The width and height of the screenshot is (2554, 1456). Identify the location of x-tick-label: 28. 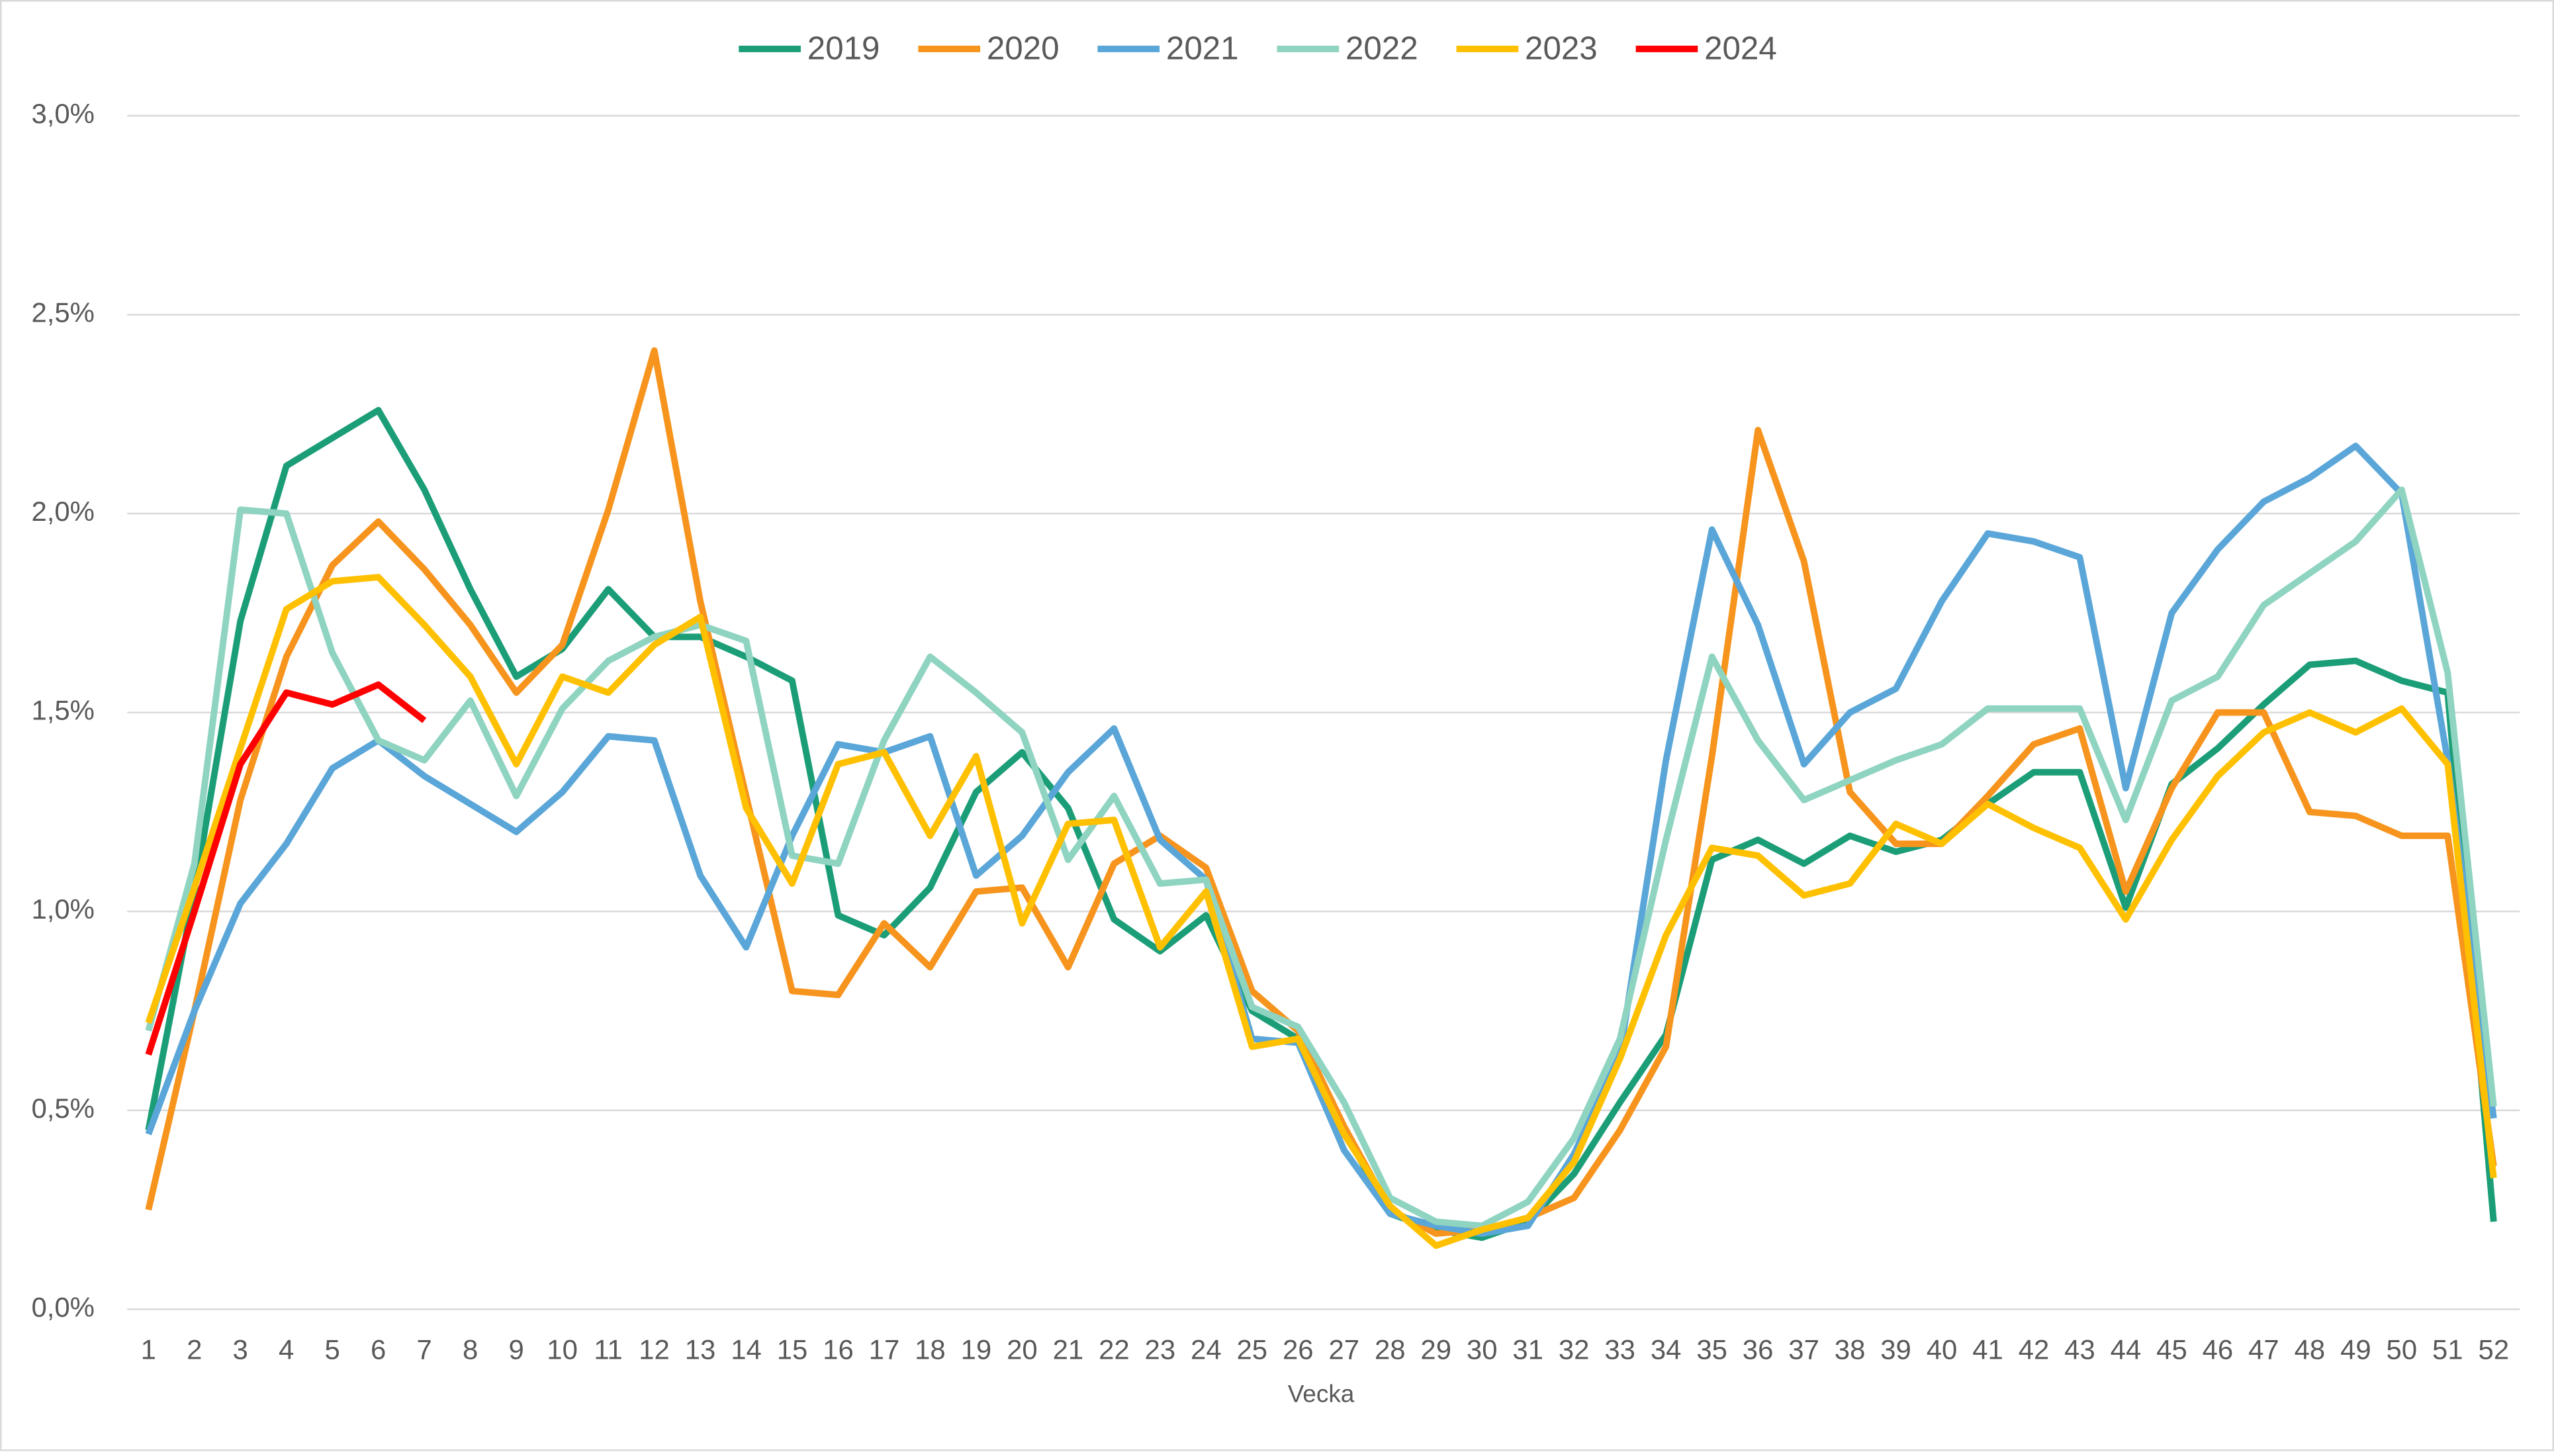
(1391, 1349).